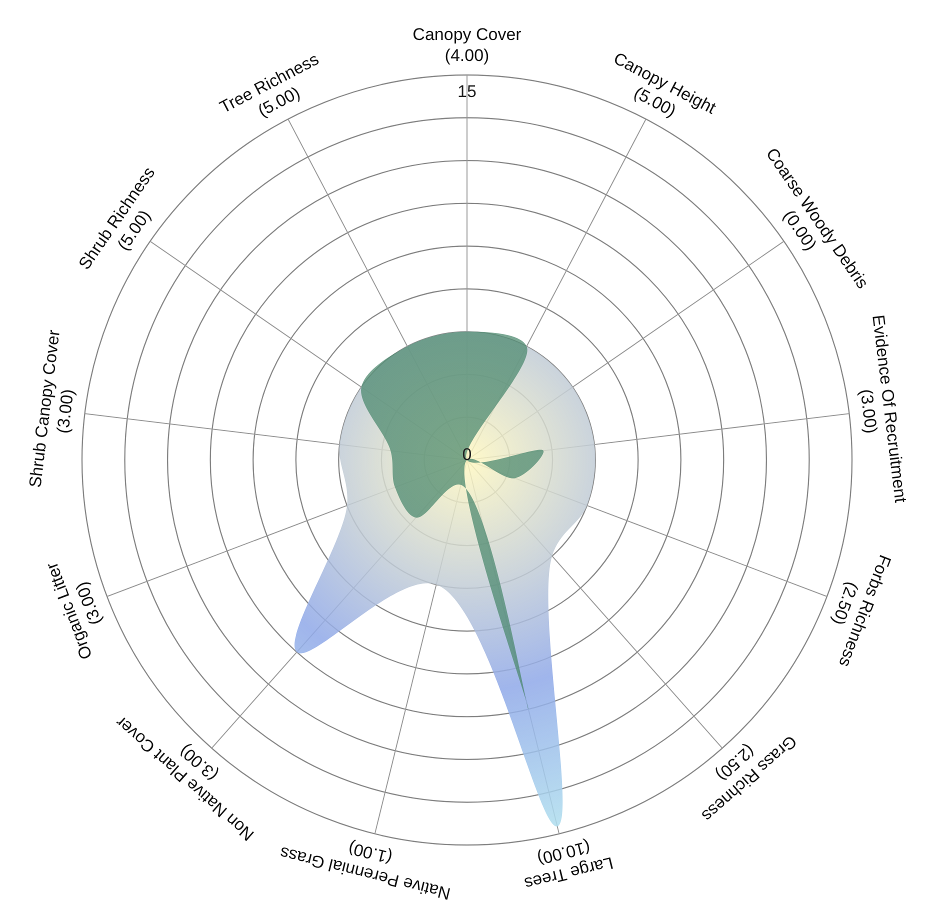 The image size is (929, 924). I want to click on spoke-label: Large Trees (10.00), so click(569, 865).